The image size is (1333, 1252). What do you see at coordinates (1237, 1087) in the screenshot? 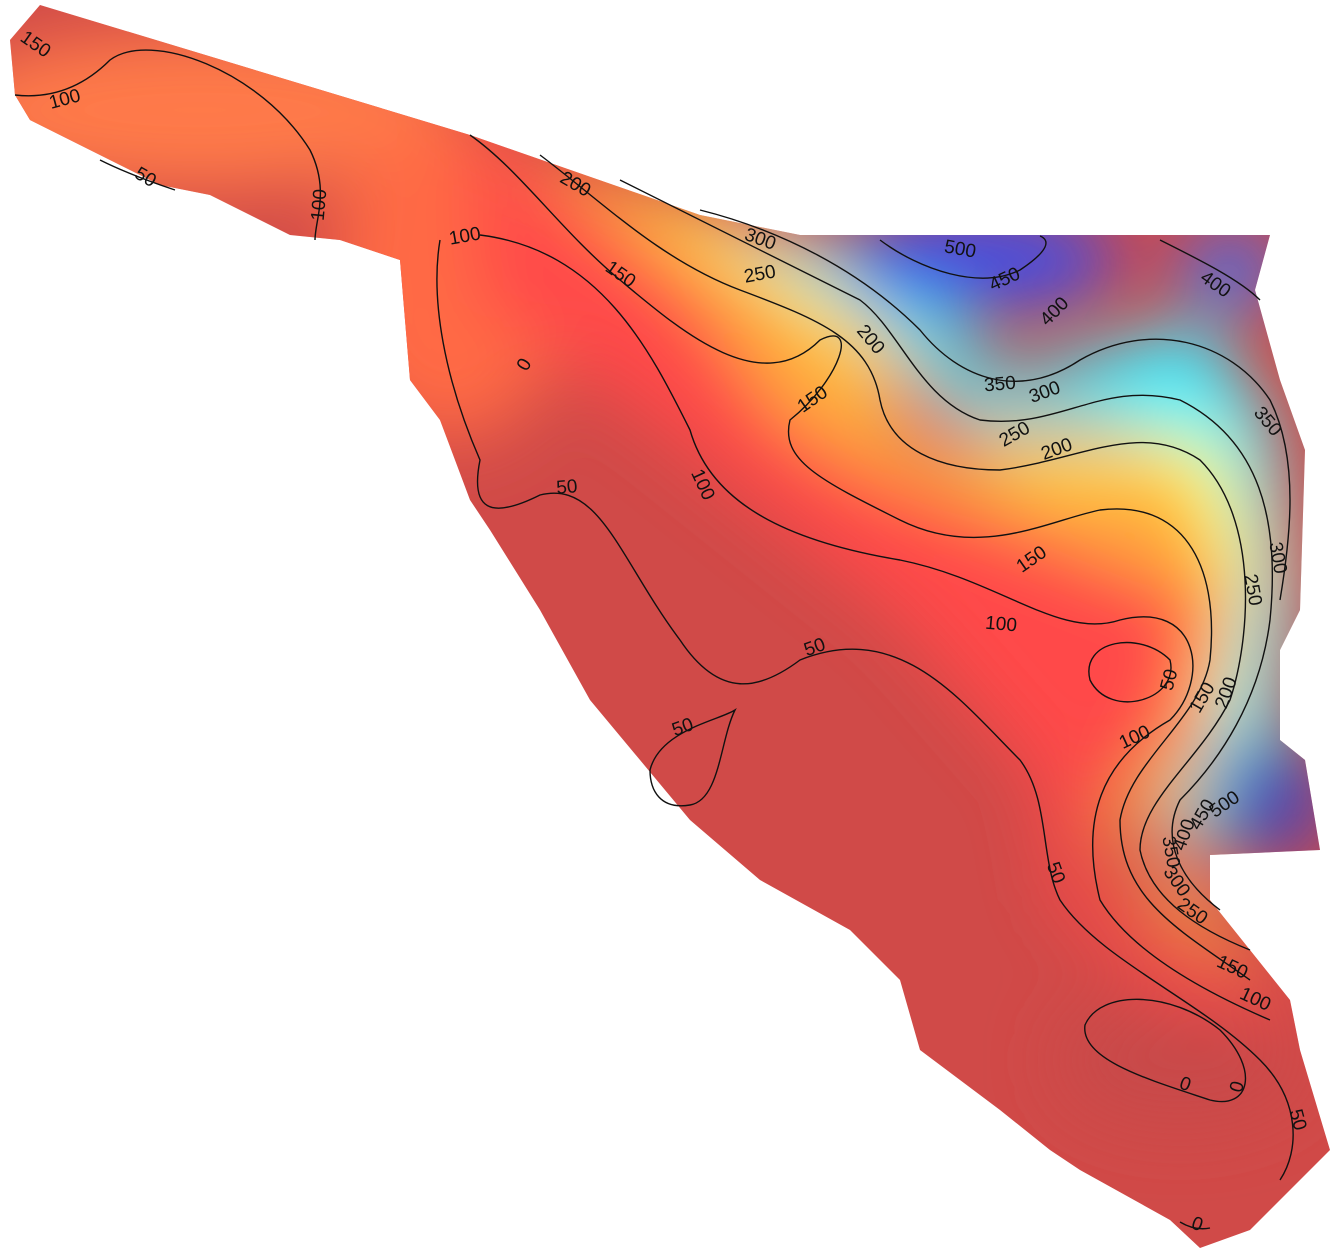
I see `contour-label: 0` at bounding box center [1237, 1087].